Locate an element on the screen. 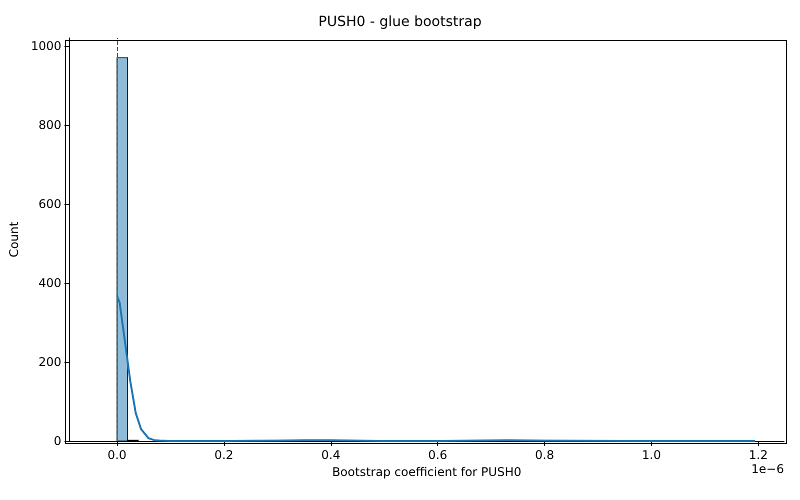 This screenshot has height=500, width=800. y-tick-label: 200 is located at coordinates (50, 361).